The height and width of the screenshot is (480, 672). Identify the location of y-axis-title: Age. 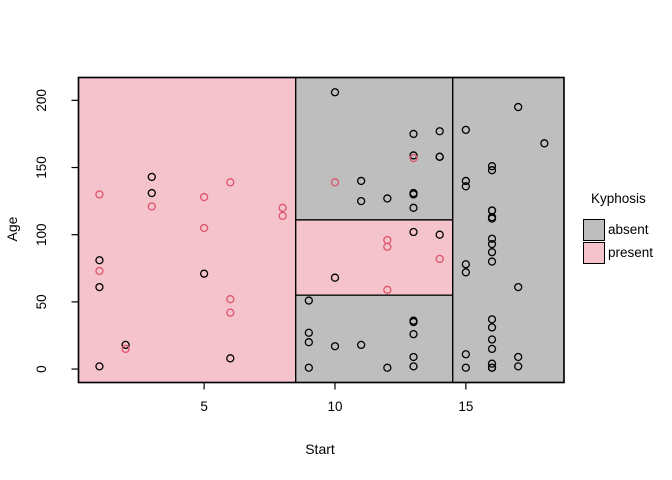
(12, 229).